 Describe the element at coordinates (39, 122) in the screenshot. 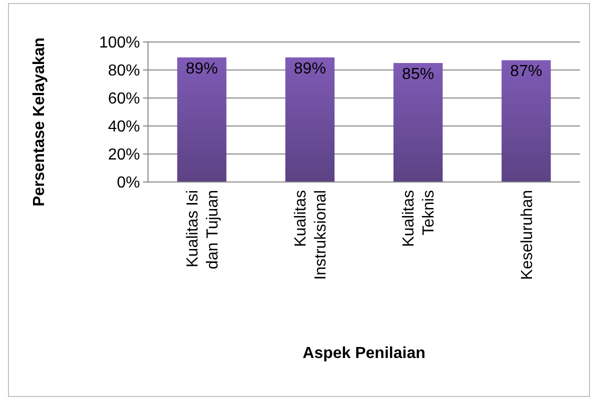

I see `y-axis-title: Persentase Kelayakan` at that location.